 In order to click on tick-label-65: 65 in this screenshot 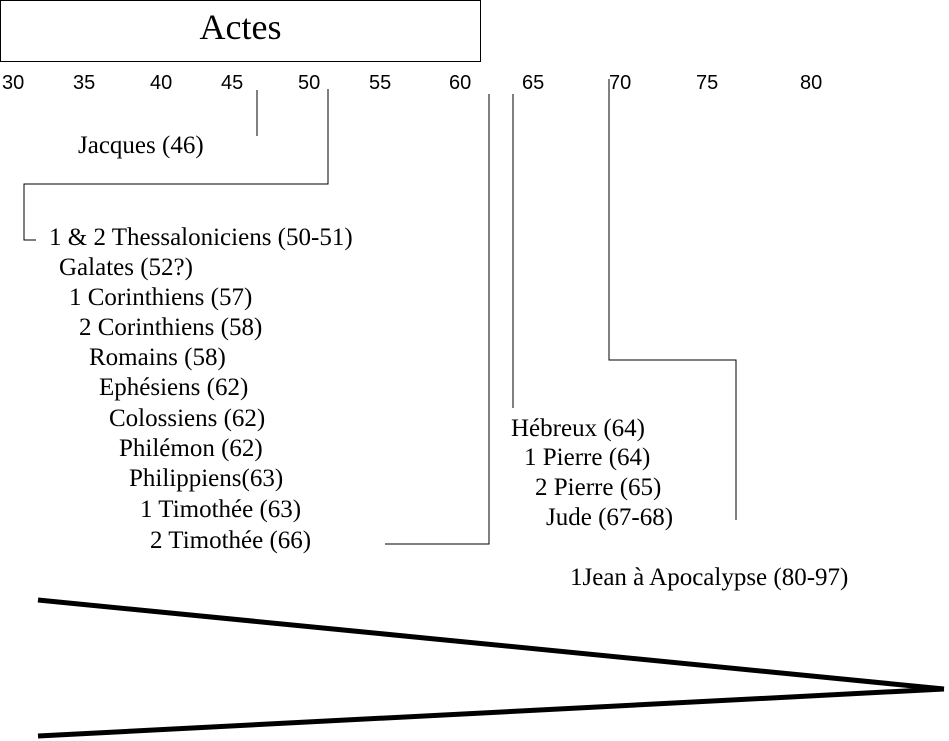, I will do `click(533, 83)`.